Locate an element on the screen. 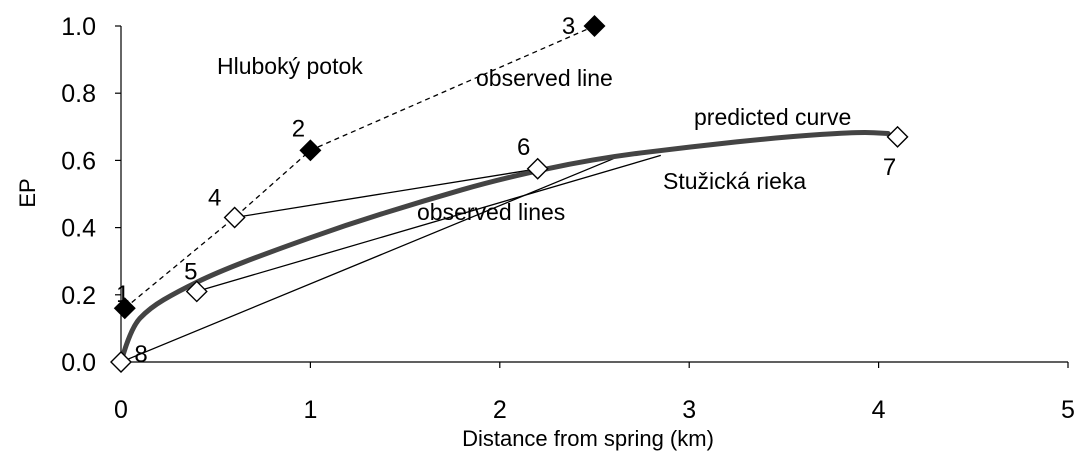 Image resolution: width=1075 pixels, height=461 pixels. y-tick-label: 0.2 is located at coordinates (78, 296).